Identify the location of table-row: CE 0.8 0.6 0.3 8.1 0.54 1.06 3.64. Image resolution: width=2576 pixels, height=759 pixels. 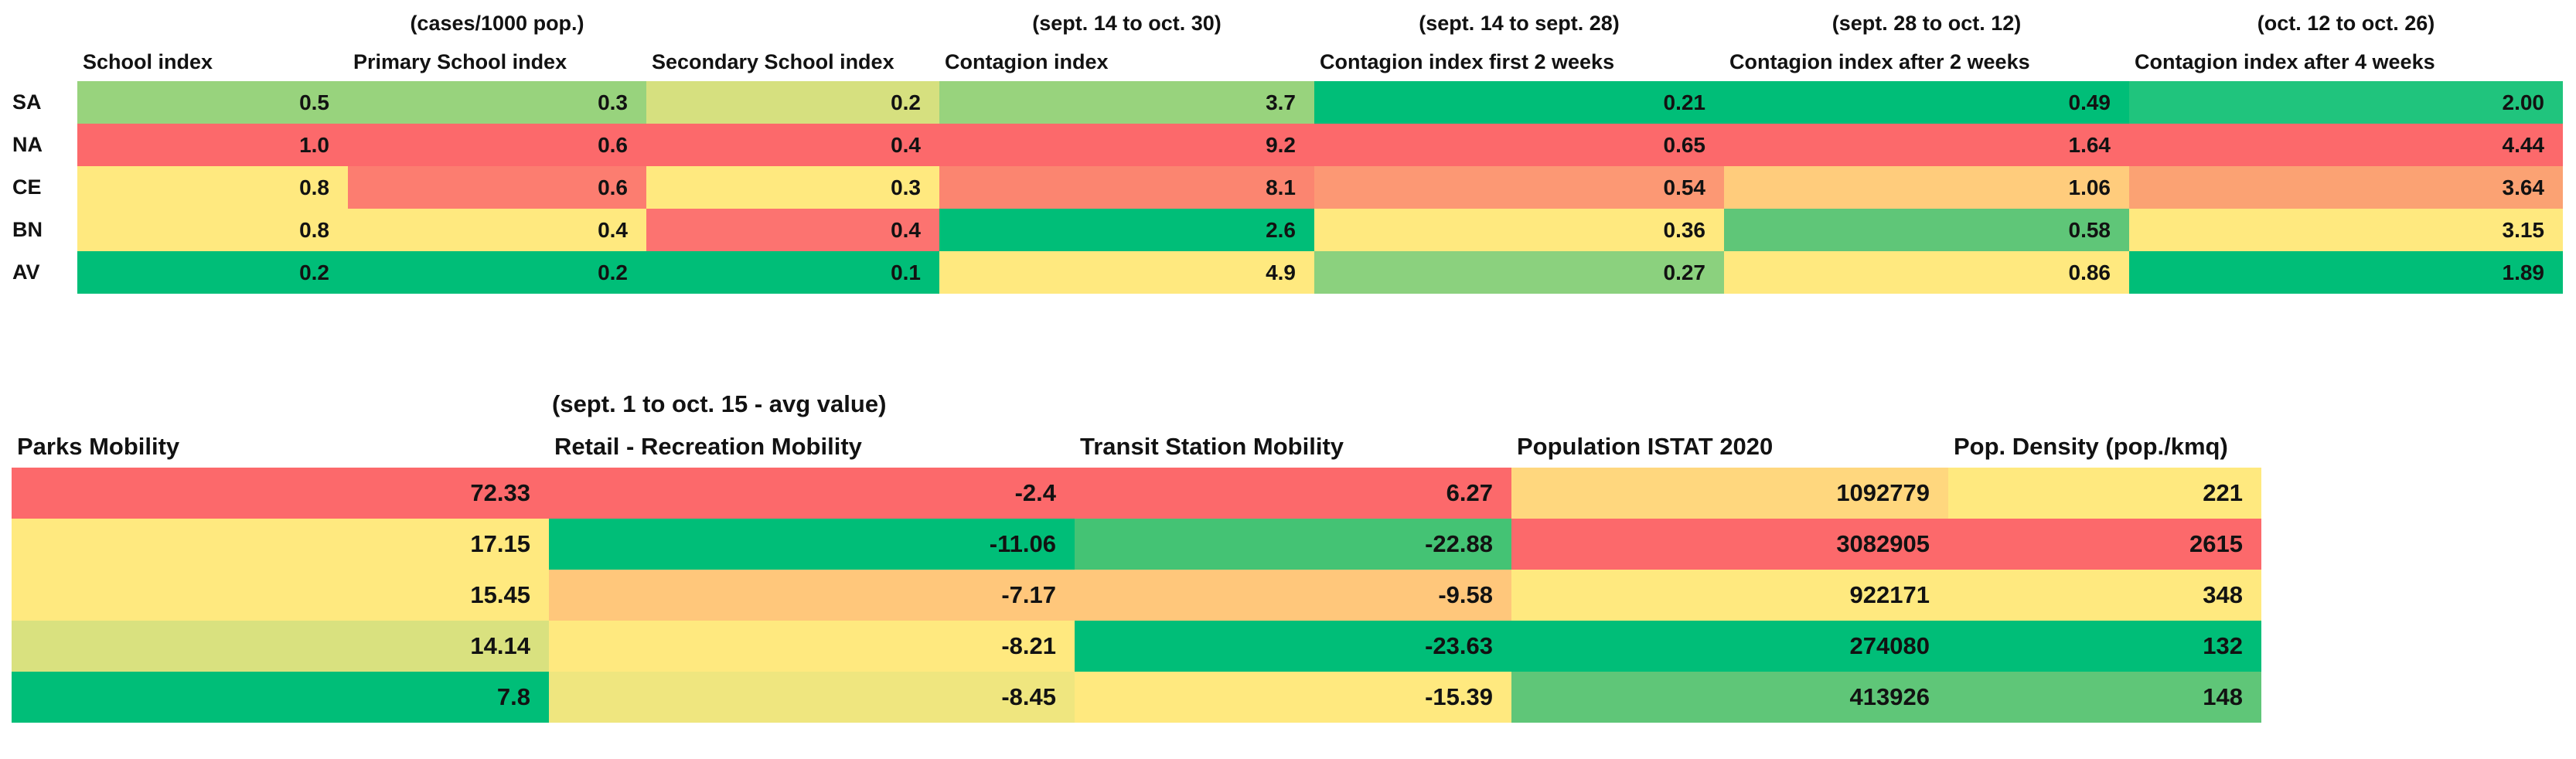
(1281, 187).